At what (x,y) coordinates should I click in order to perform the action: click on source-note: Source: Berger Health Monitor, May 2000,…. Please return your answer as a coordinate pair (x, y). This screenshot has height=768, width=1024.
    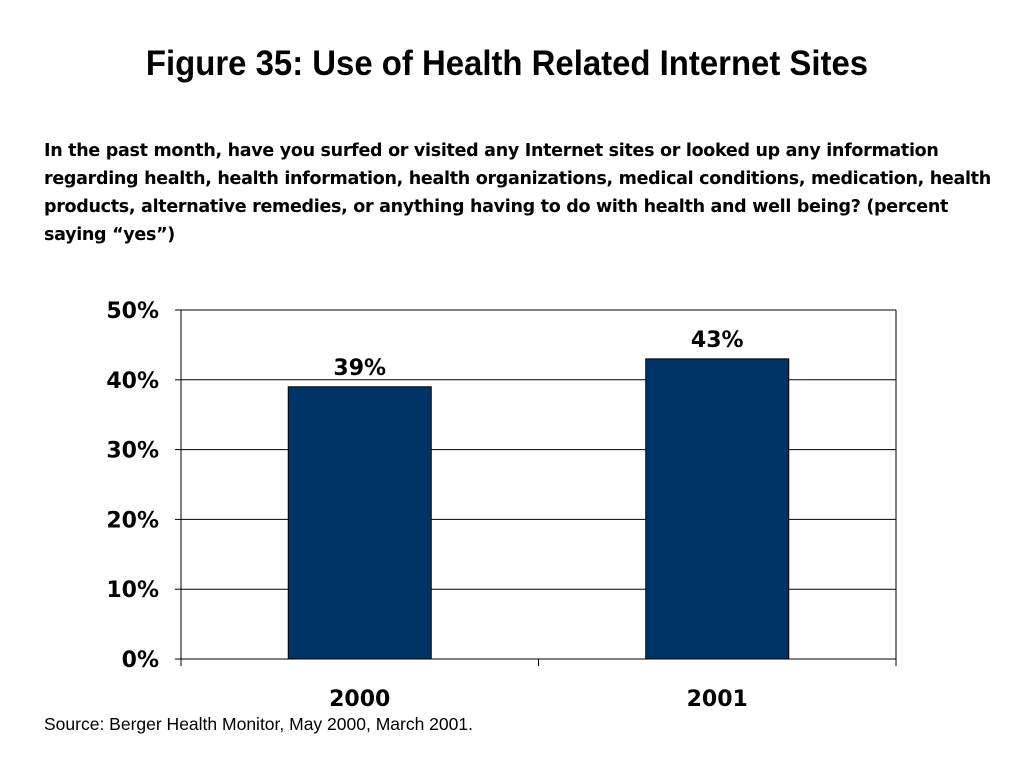
    Looking at the image, I should click on (258, 724).